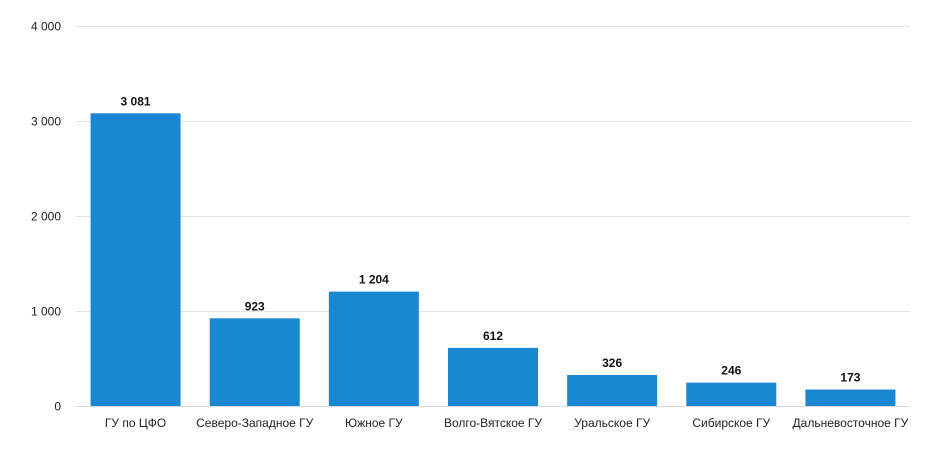 This screenshot has width=929, height=456. I want to click on data-label: 612, so click(493, 336).